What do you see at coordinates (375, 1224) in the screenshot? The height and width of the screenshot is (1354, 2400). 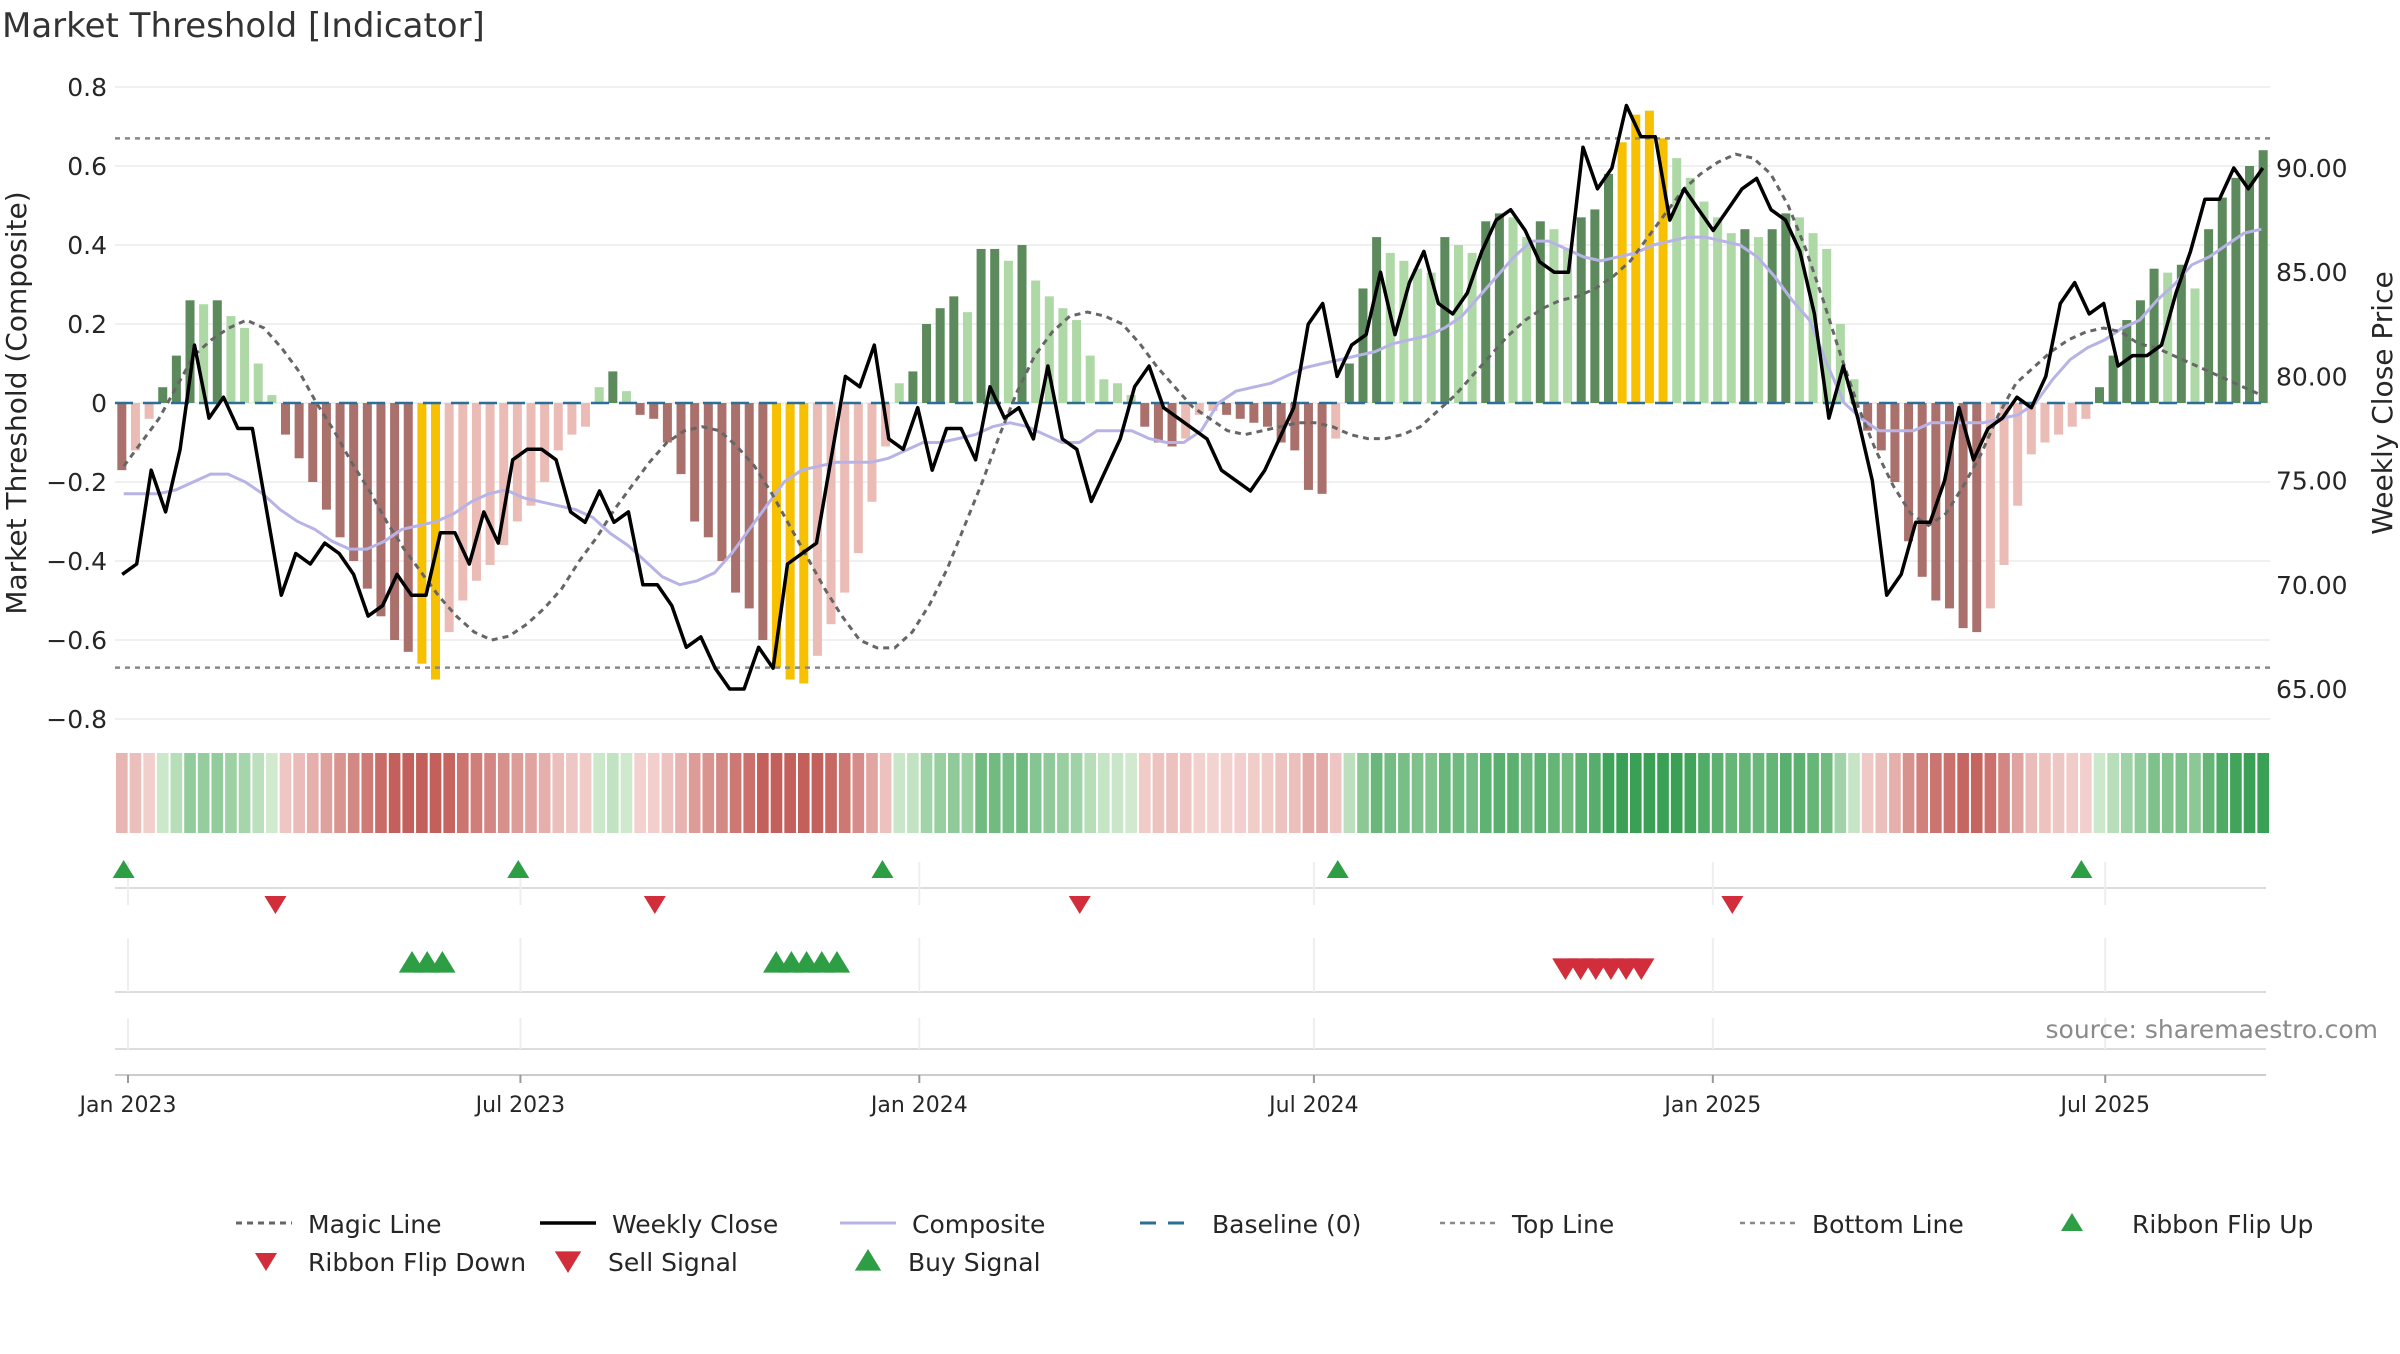 I see `legend-label: Magic Line` at bounding box center [375, 1224].